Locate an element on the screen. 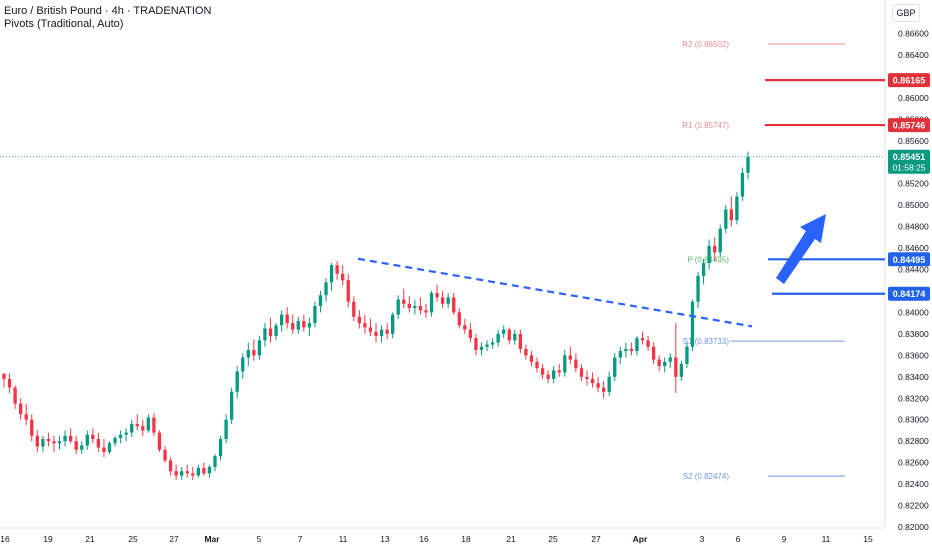 The height and width of the screenshot is (550, 932). currency-button: GBP is located at coordinates (906, 13).